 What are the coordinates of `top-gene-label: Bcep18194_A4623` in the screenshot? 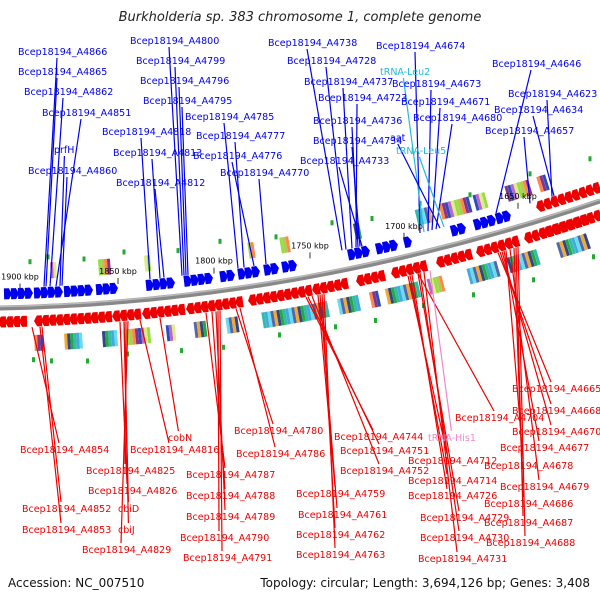 It's located at (552, 94).